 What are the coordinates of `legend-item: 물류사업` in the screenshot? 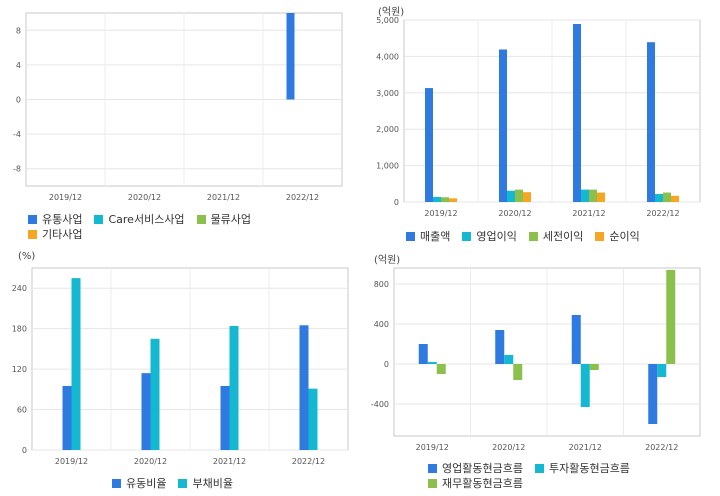 It's located at (224, 219).